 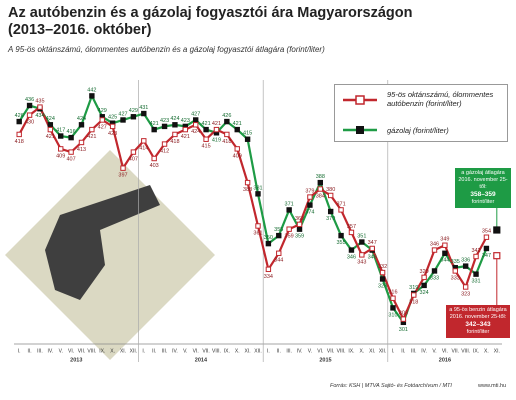 I want to click on data-label: 442, so click(x=91, y=90).